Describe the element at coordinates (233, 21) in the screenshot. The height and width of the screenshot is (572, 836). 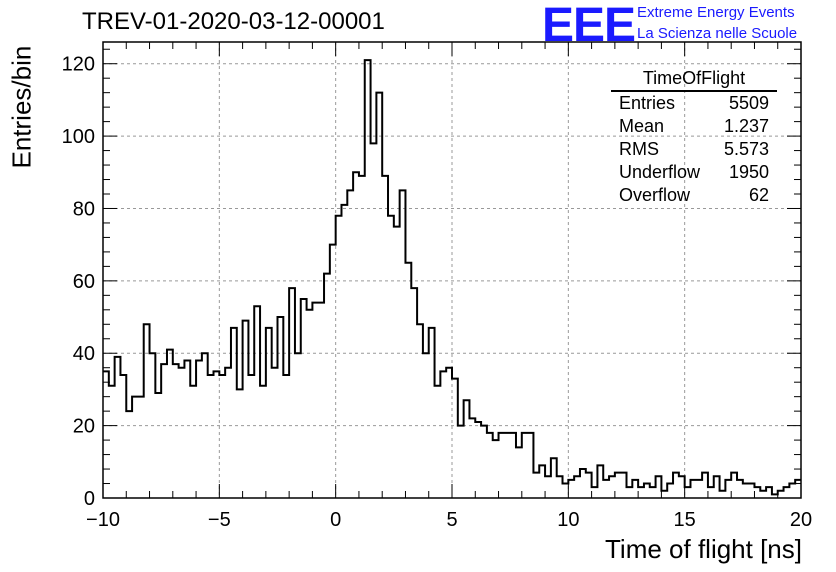
I see `plot-title: TREV-01-2020-03-12-00001` at that location.